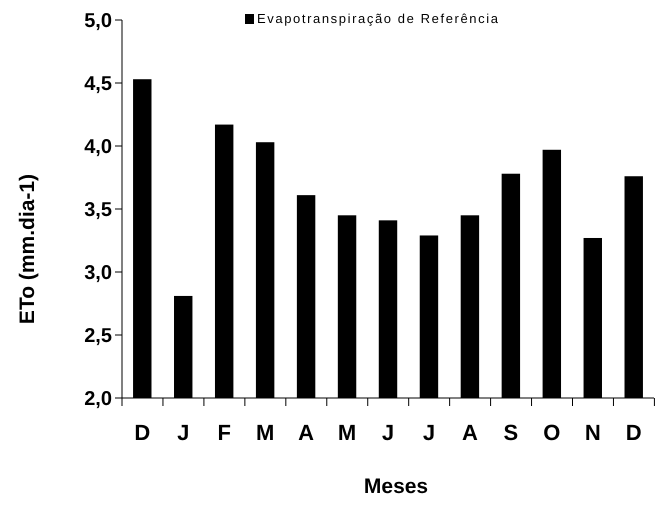  Describe the element at coordinates (378, 18) in the screenshot. I see `legend-label: Evapotranspiração de Referência` at that location.